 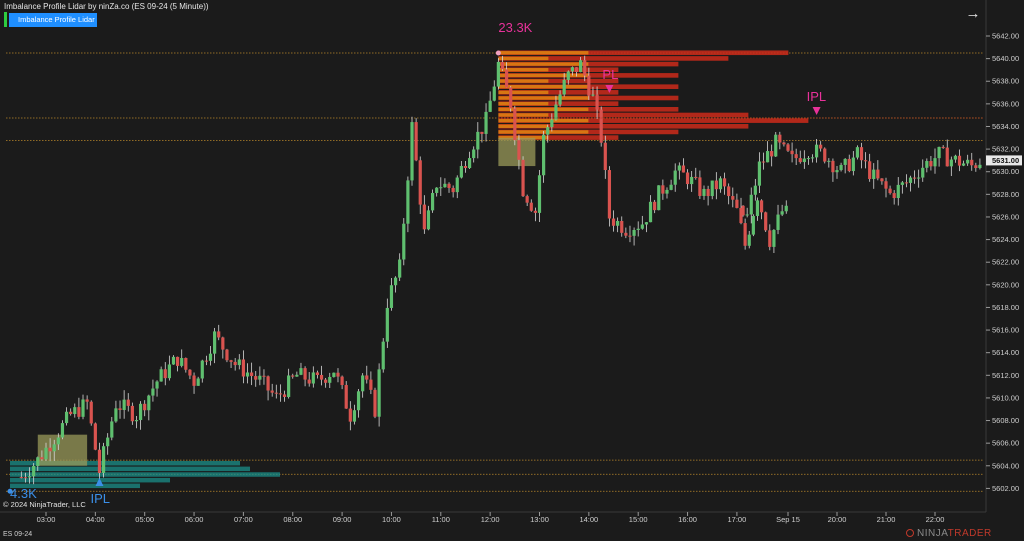 What do you see at coordinates (391, 519) in the screenshot?
I see `time-tick-label: 10:00` at bounding box center [391, 519].